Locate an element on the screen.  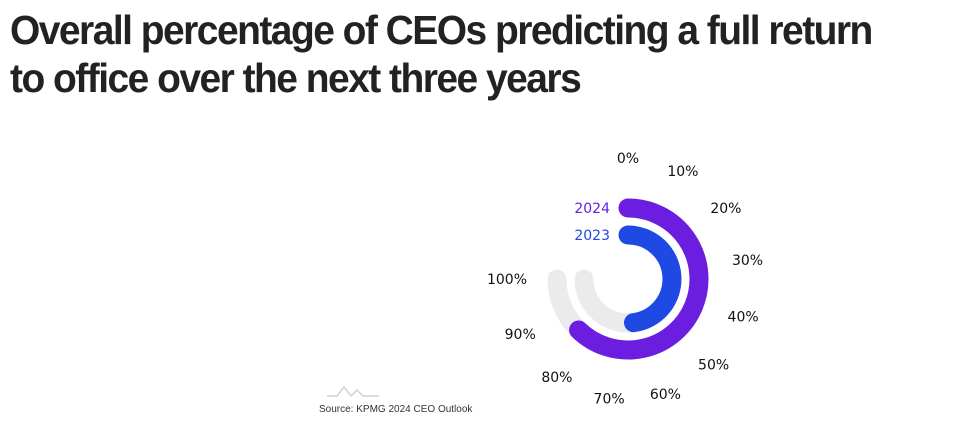
series-label-2024: 2024 is located at coordinates (592, 209).